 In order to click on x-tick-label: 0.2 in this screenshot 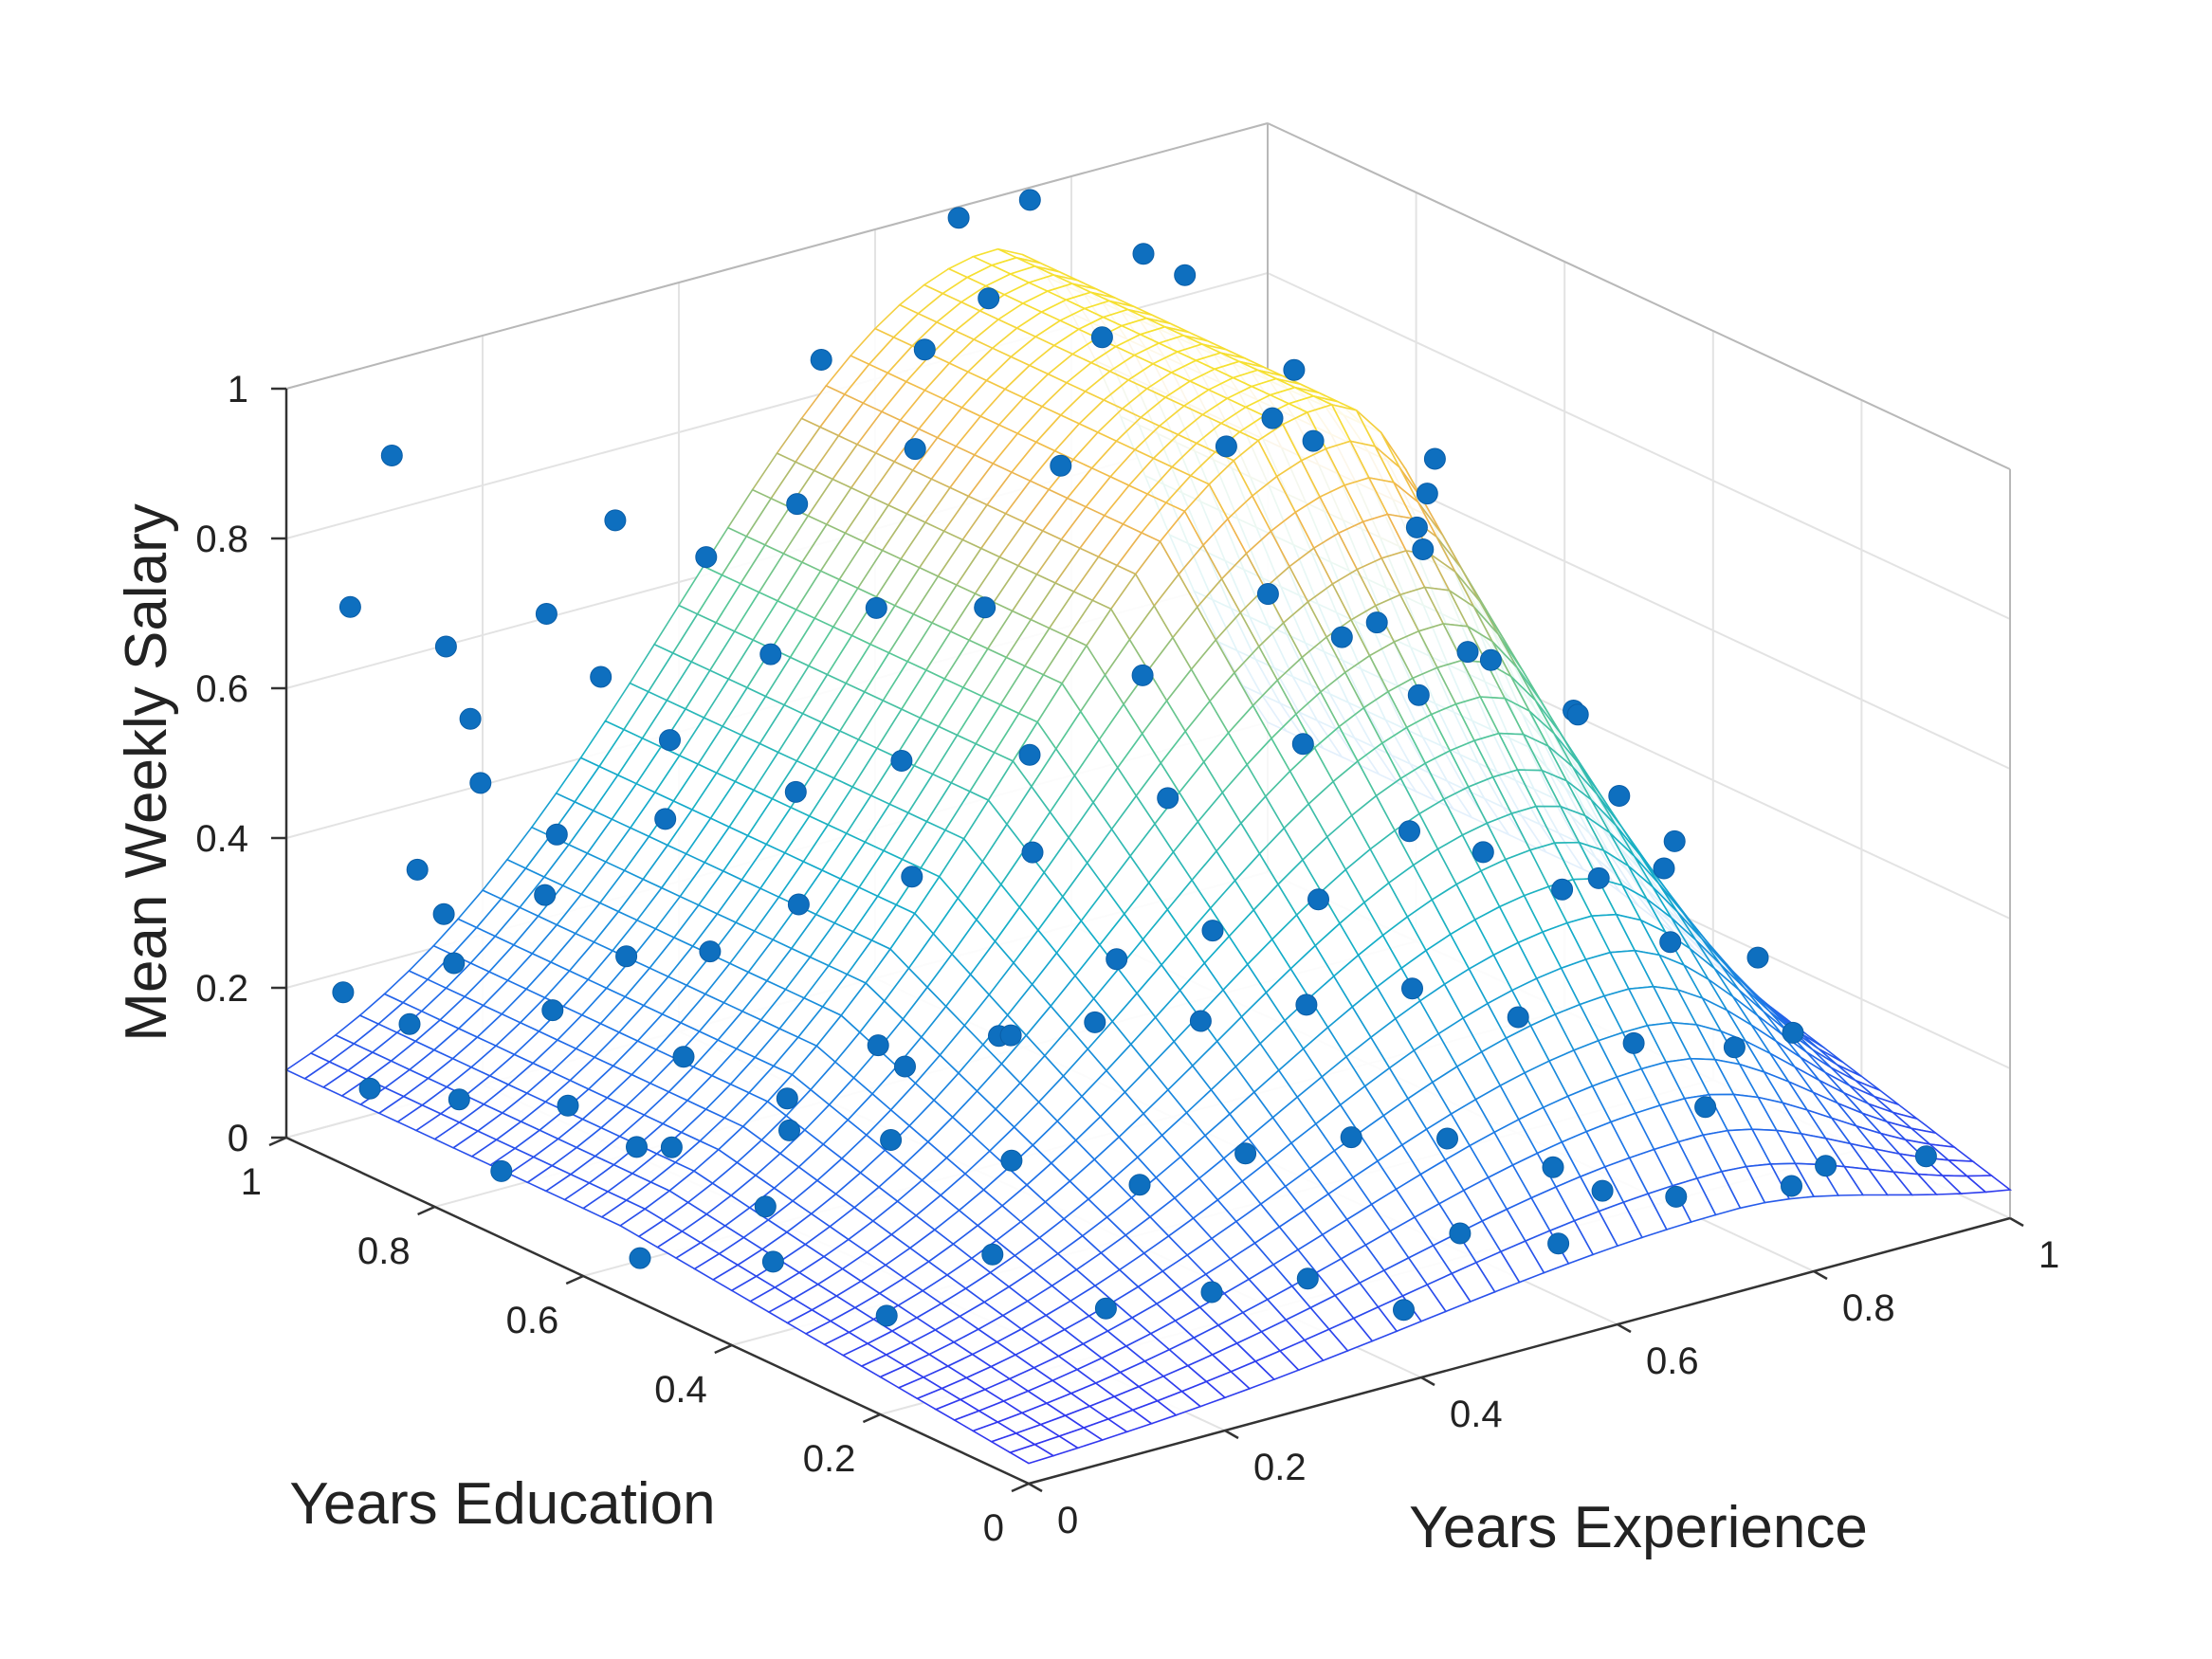, I will do `click(1280, 1467)`.